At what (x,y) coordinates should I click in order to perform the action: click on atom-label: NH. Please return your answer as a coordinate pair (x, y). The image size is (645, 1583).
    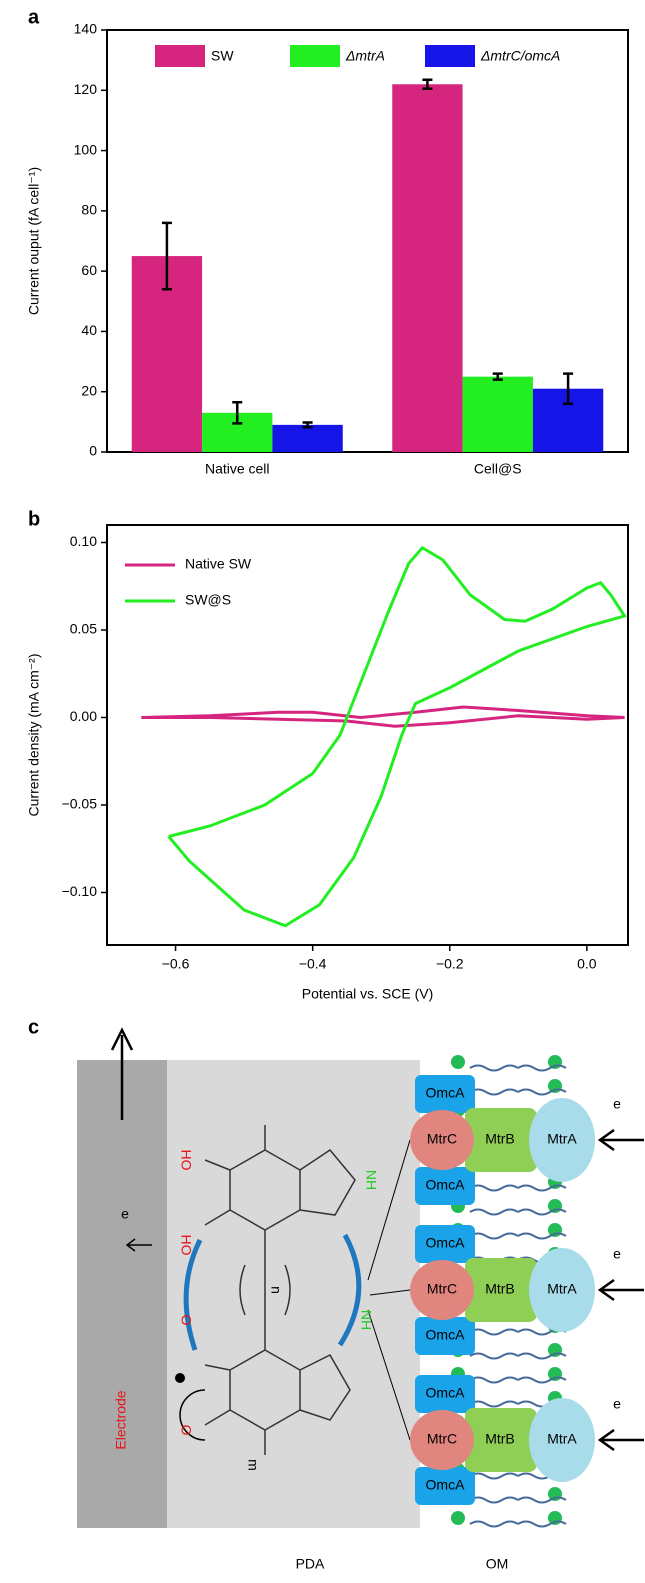
    Looking at the image, I should click on (371, 1180).